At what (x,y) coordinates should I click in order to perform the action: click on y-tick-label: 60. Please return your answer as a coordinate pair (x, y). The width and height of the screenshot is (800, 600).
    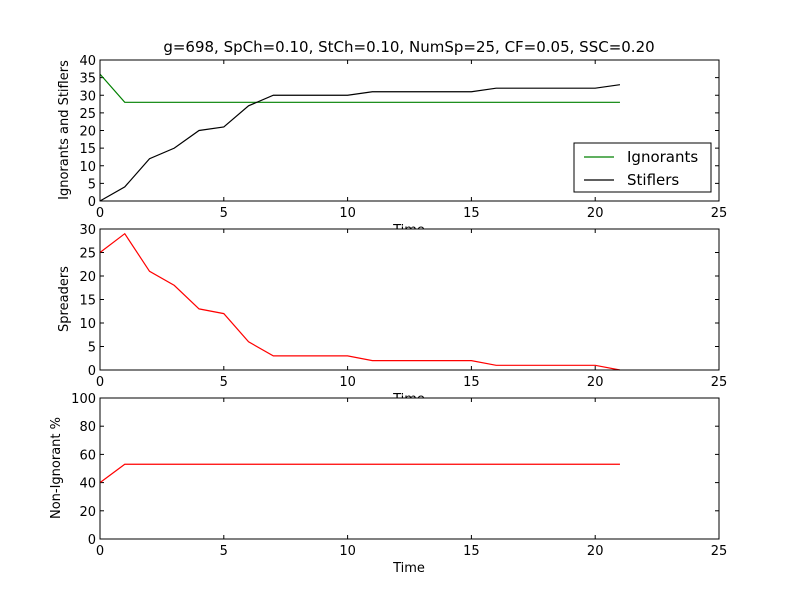
    Looking at the image, I should click on (87, 455).